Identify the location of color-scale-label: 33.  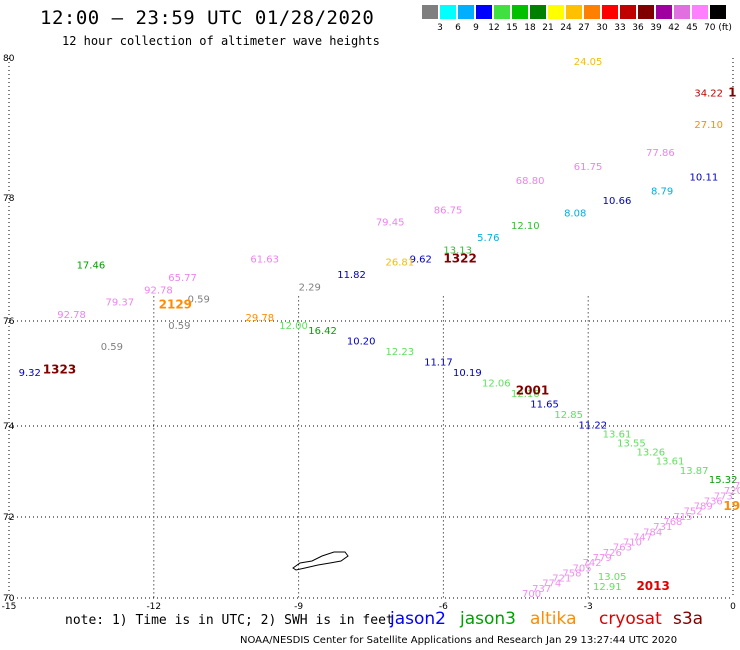
(620, 28).